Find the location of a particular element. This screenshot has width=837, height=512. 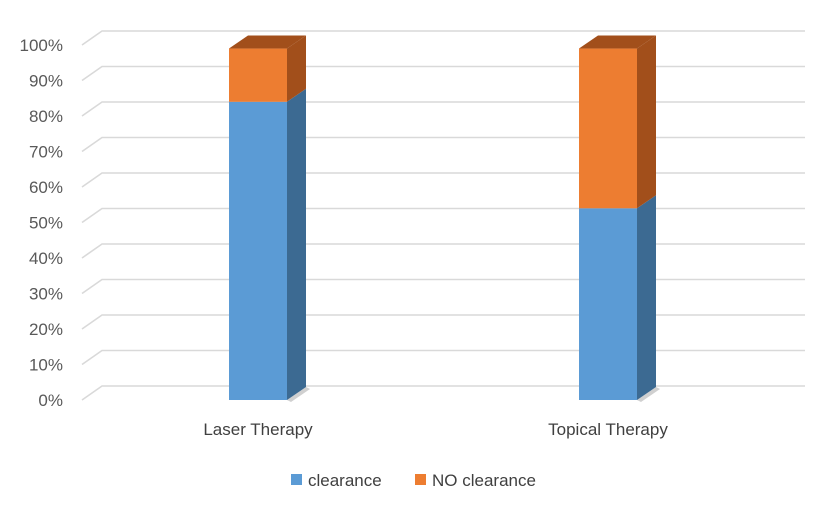

y-tick-label: 0% is located at coordinates (50, 400).